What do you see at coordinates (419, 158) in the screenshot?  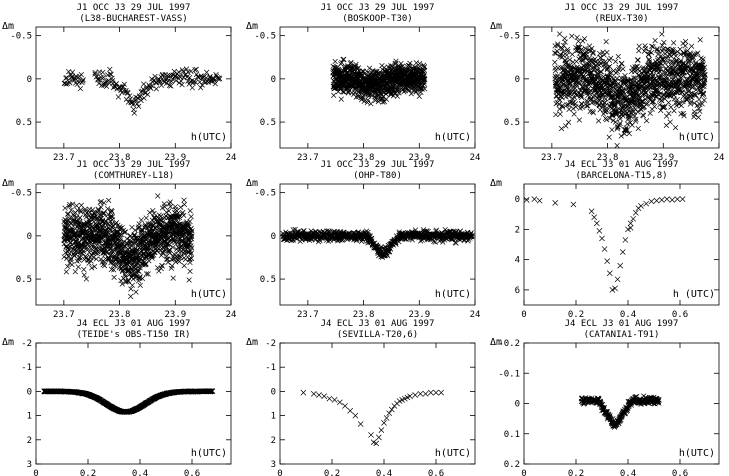 I see `x-tick-label: 23.9` at bounding box center [419, 158].